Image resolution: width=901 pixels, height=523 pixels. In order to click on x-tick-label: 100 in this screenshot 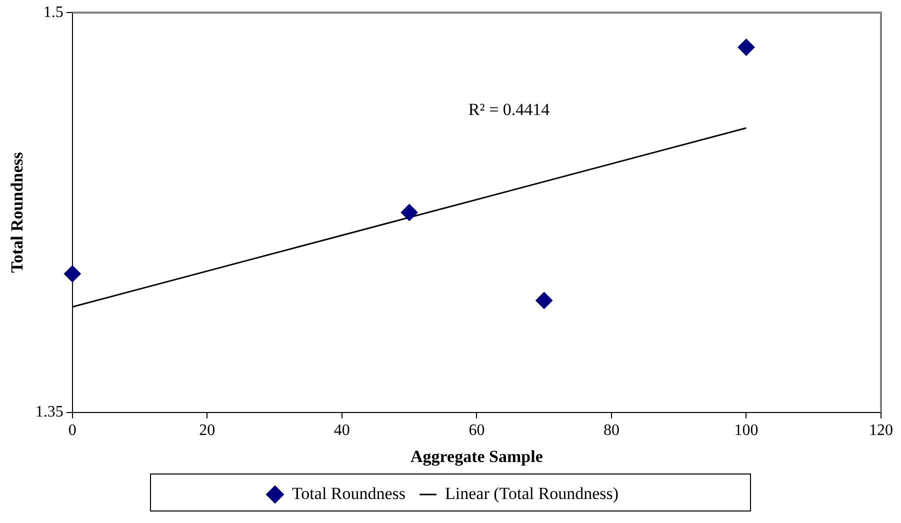, I will do `click(746, 431)`.